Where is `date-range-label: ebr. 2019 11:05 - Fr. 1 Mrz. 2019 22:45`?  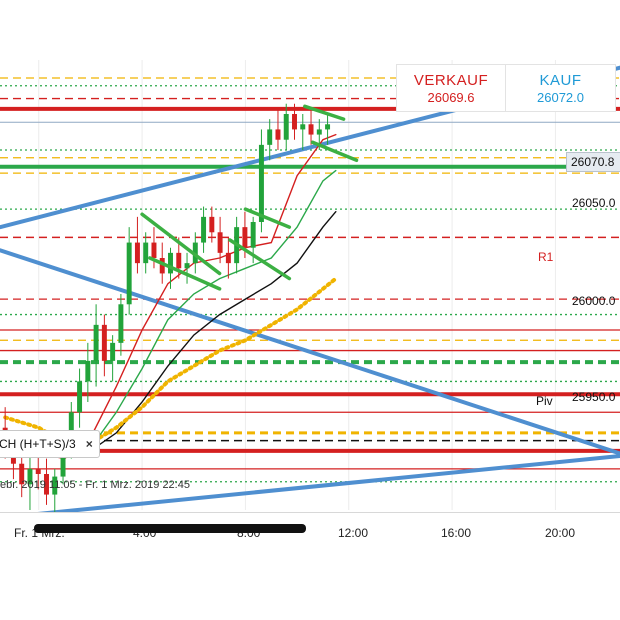
date-range-label: ebr. 2019 11:05 - Fr. 1 Mrz. 2019 22:45 is located at coordinates (95, 485).